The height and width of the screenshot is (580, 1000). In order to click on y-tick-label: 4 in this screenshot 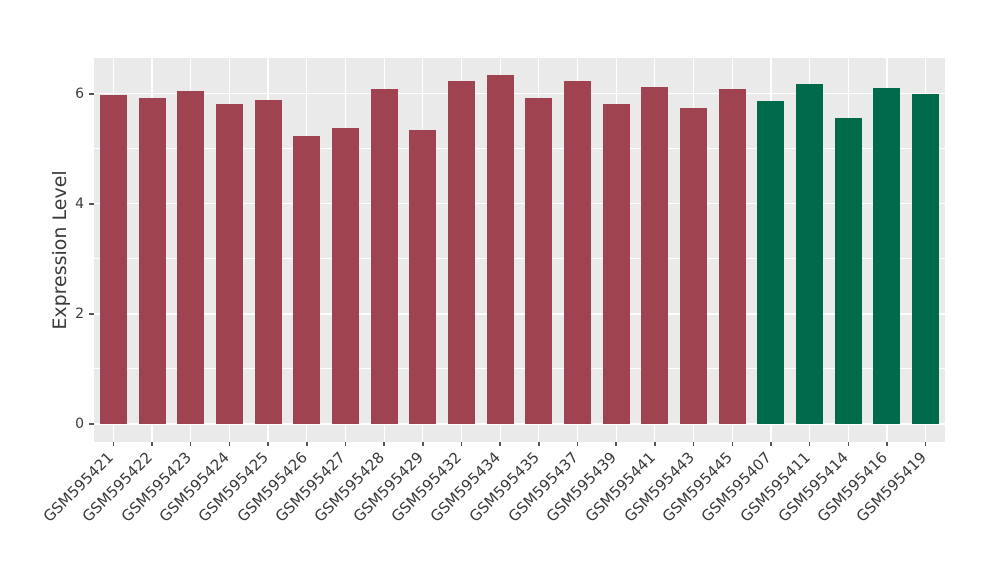, I will do `click(79, 203)`.